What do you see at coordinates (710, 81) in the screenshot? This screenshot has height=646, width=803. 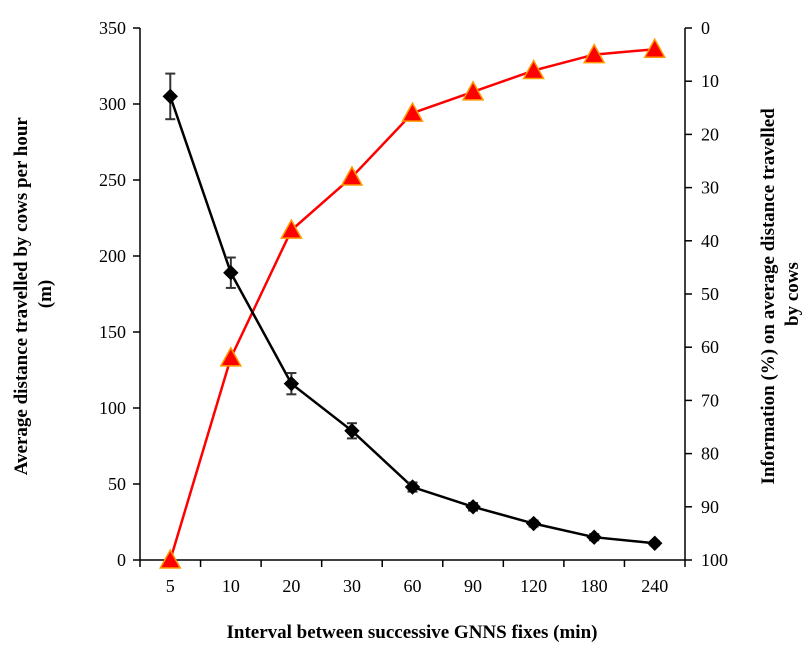 I see `right-tick-label: 10` at bounding box center [710, 81].